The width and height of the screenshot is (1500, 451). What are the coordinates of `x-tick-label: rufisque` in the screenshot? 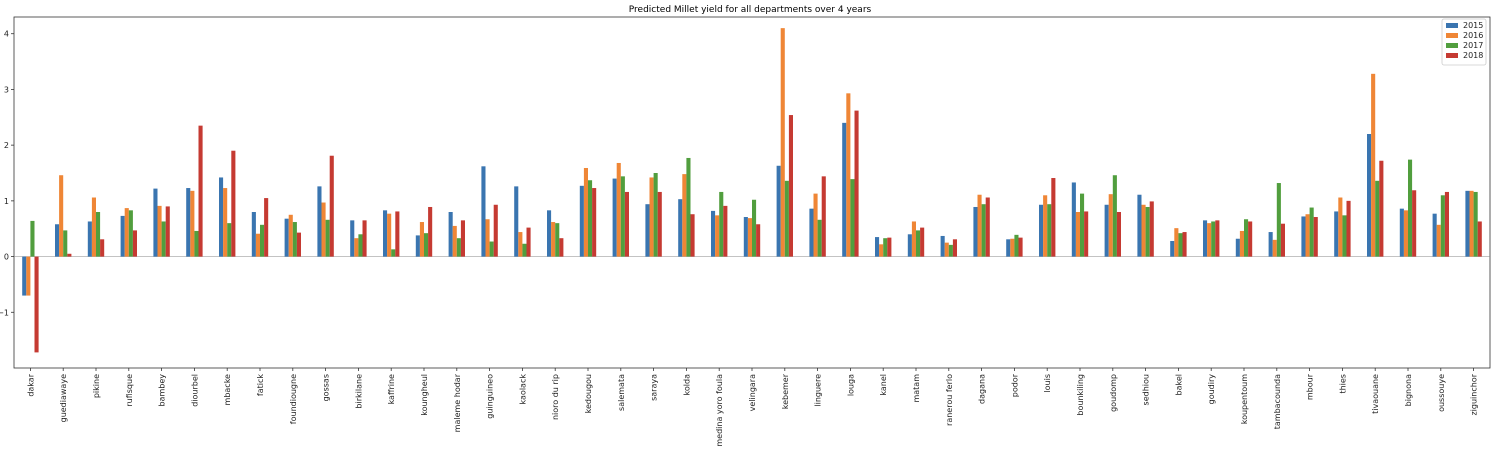 It's located at (129, 390).